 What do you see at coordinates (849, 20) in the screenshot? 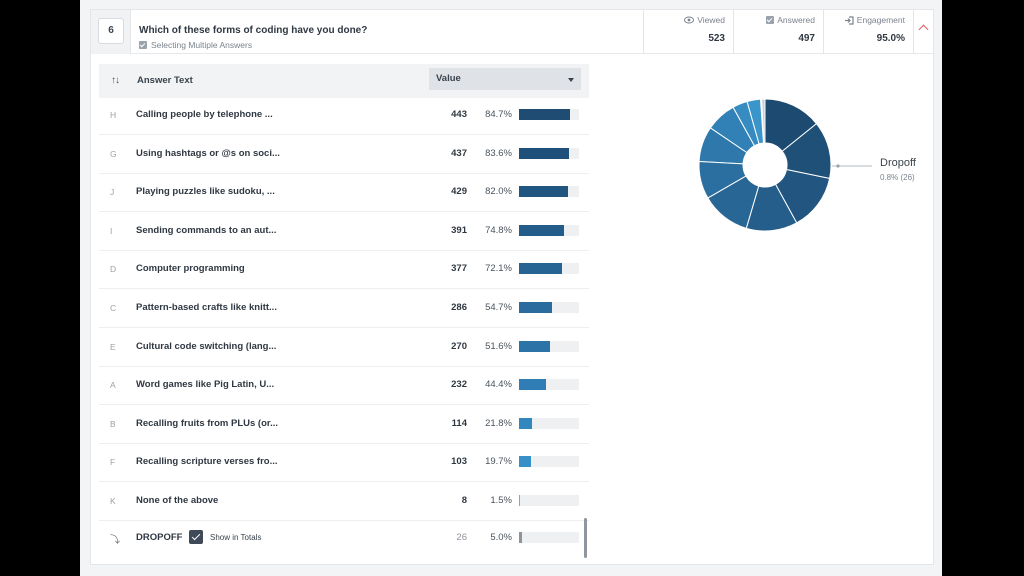
I see `sign-in-icon` at bounding box center [849, 20].